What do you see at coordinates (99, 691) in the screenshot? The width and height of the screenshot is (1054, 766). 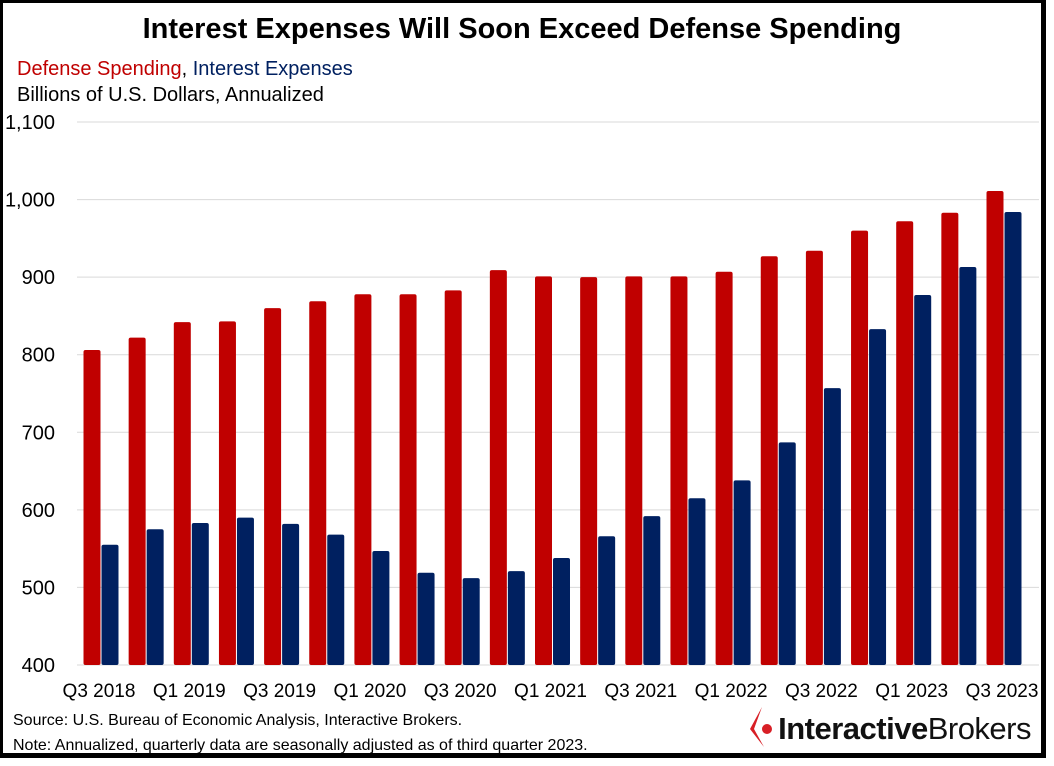 I see `x-tick-label: Q3 2018` at bounding box center [99, 691].